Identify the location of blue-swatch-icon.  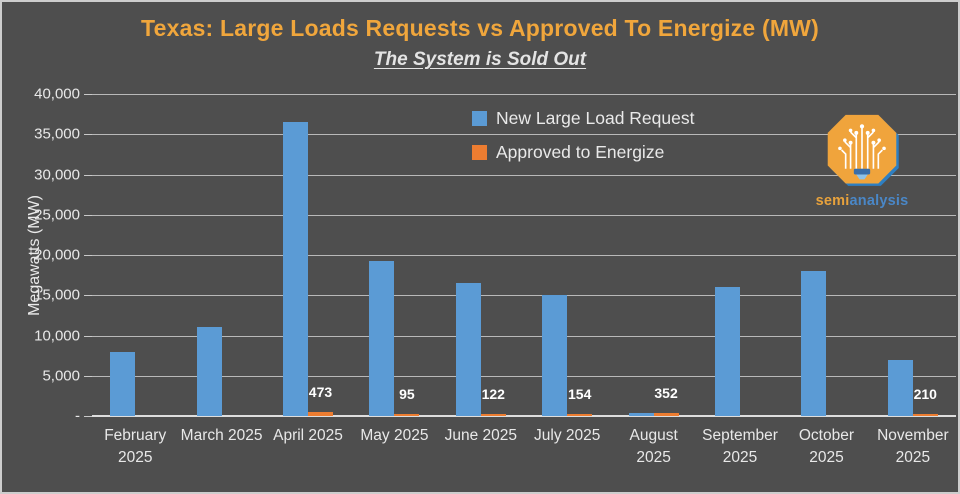
(479, 118).